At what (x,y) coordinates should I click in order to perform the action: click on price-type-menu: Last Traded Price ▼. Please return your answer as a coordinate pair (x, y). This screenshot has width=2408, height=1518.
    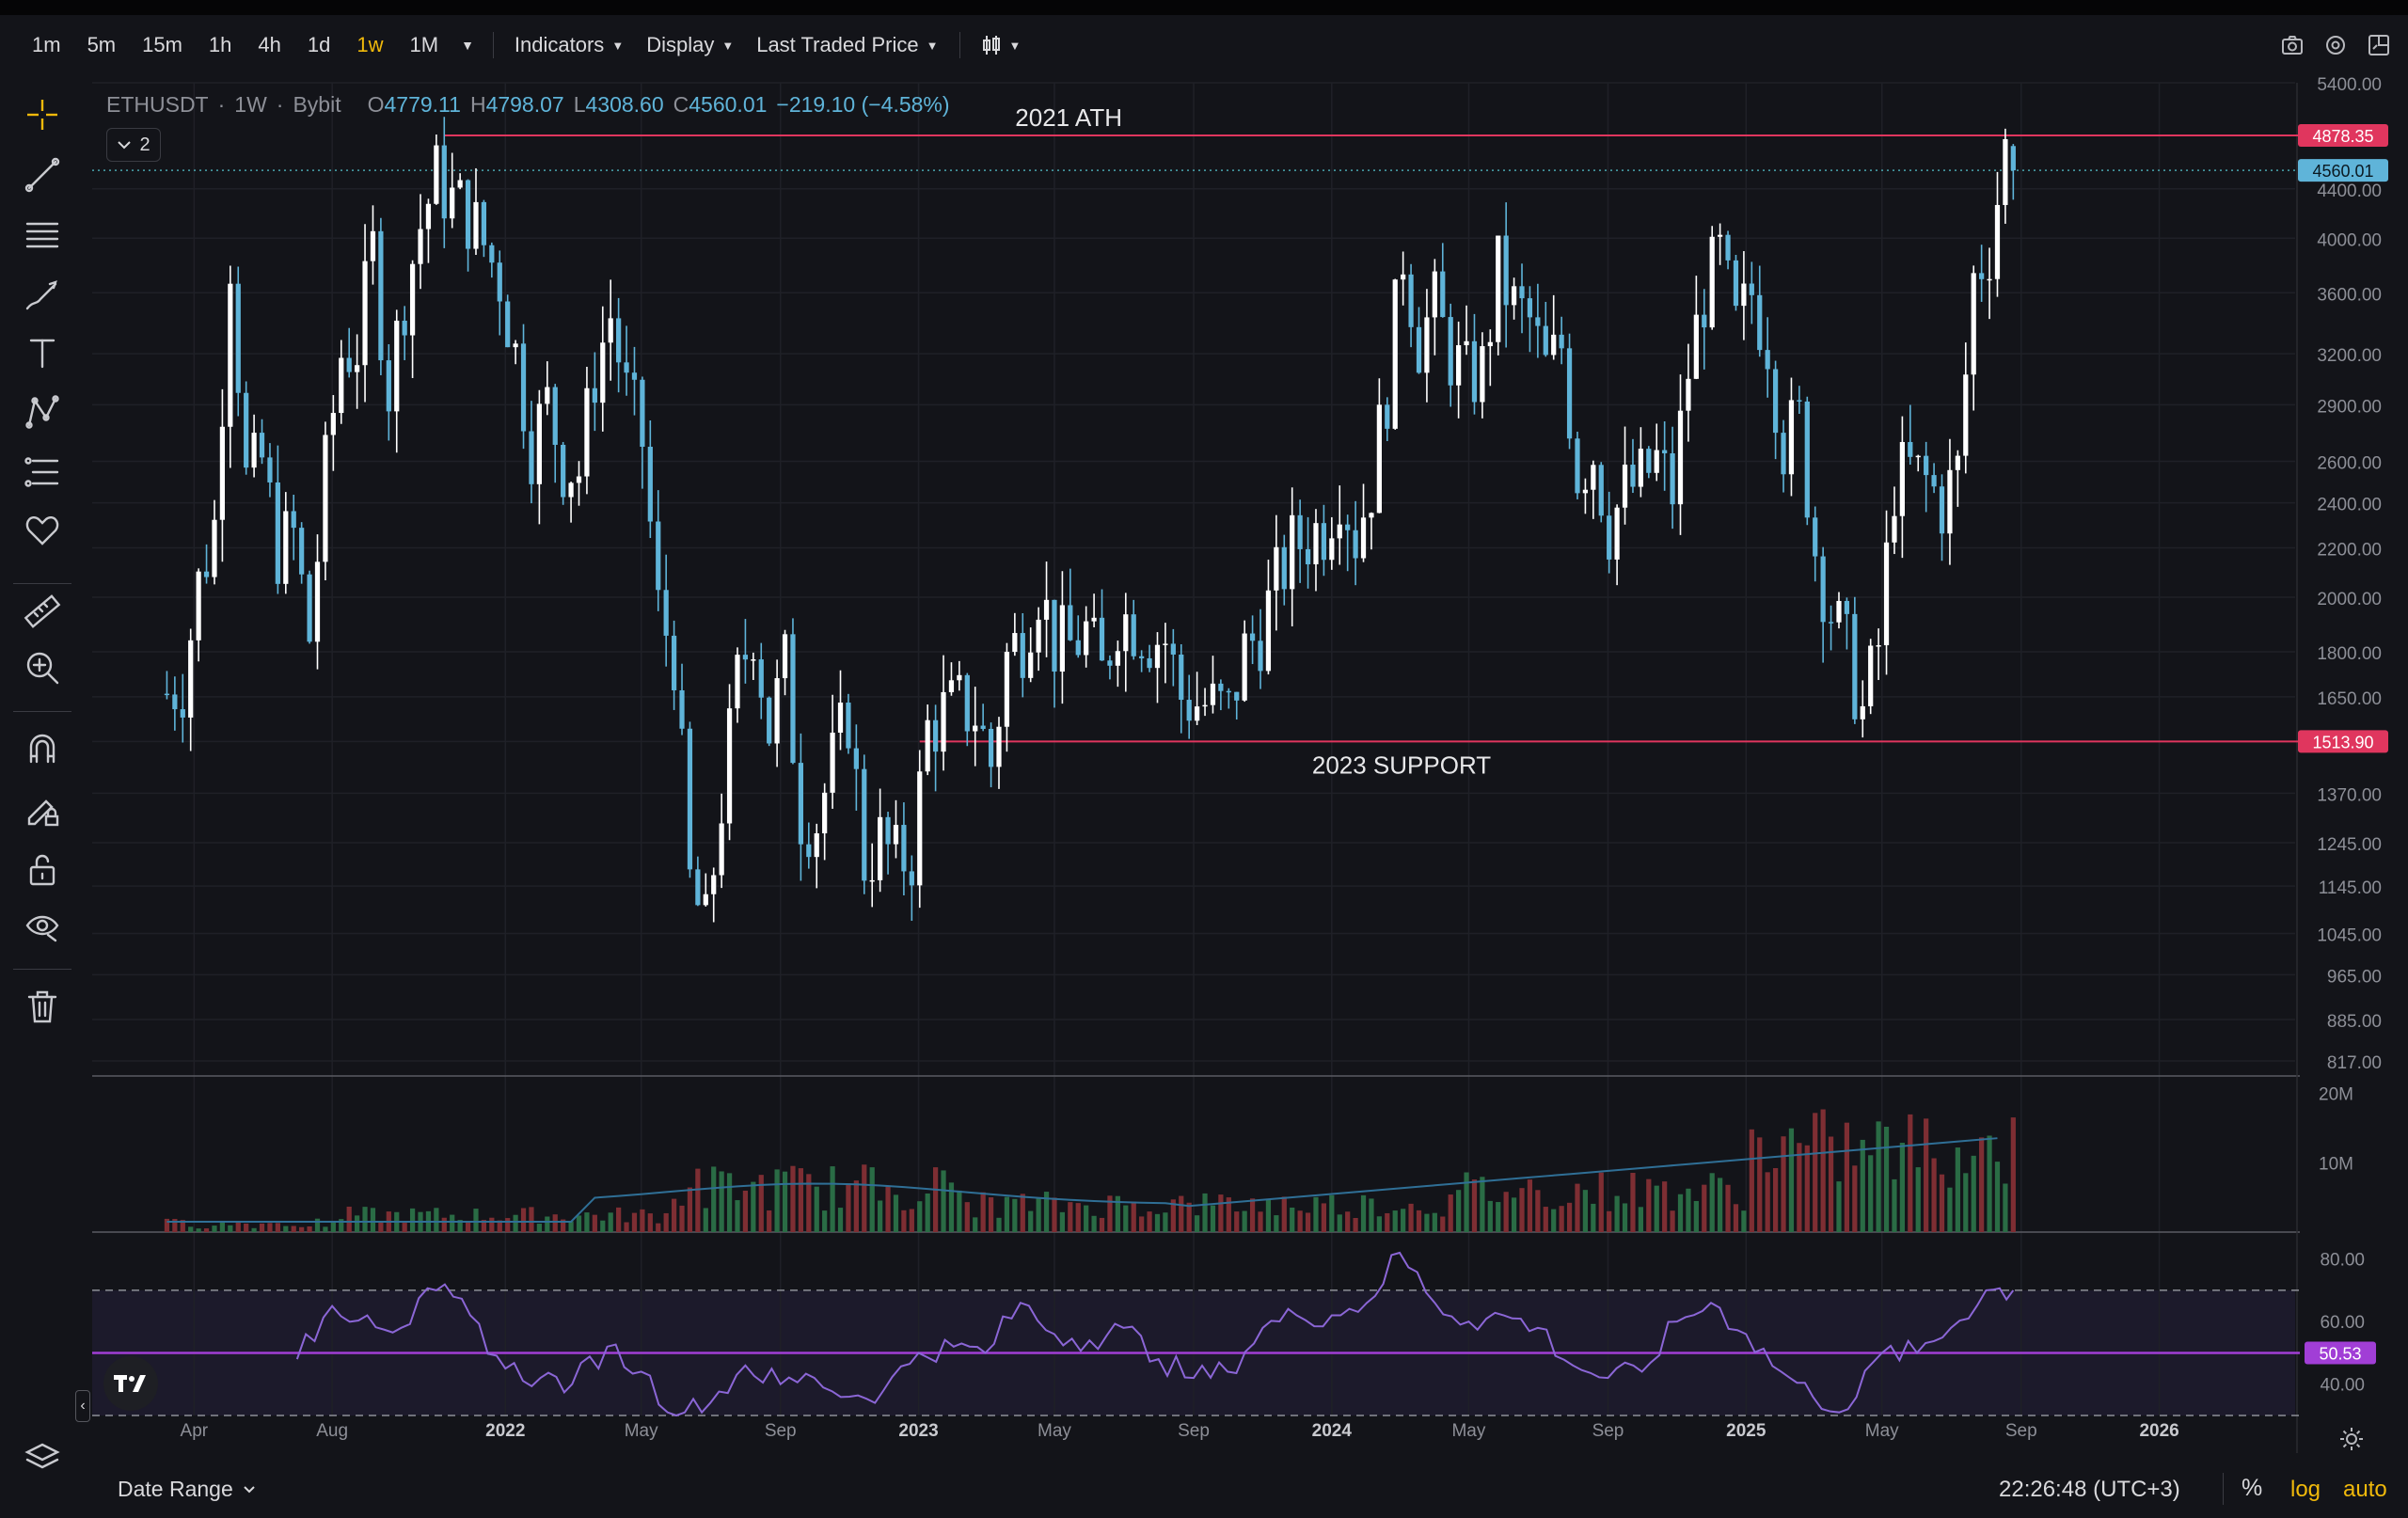
    Looking at the image, I should click on (847, 45).